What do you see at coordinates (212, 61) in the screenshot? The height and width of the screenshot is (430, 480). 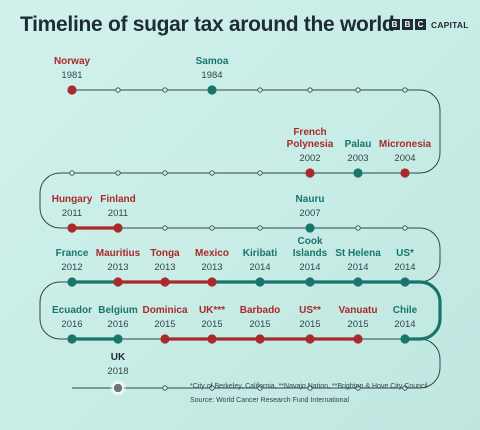 I see `event-name: Samoa` at bounding box center [212, 61].